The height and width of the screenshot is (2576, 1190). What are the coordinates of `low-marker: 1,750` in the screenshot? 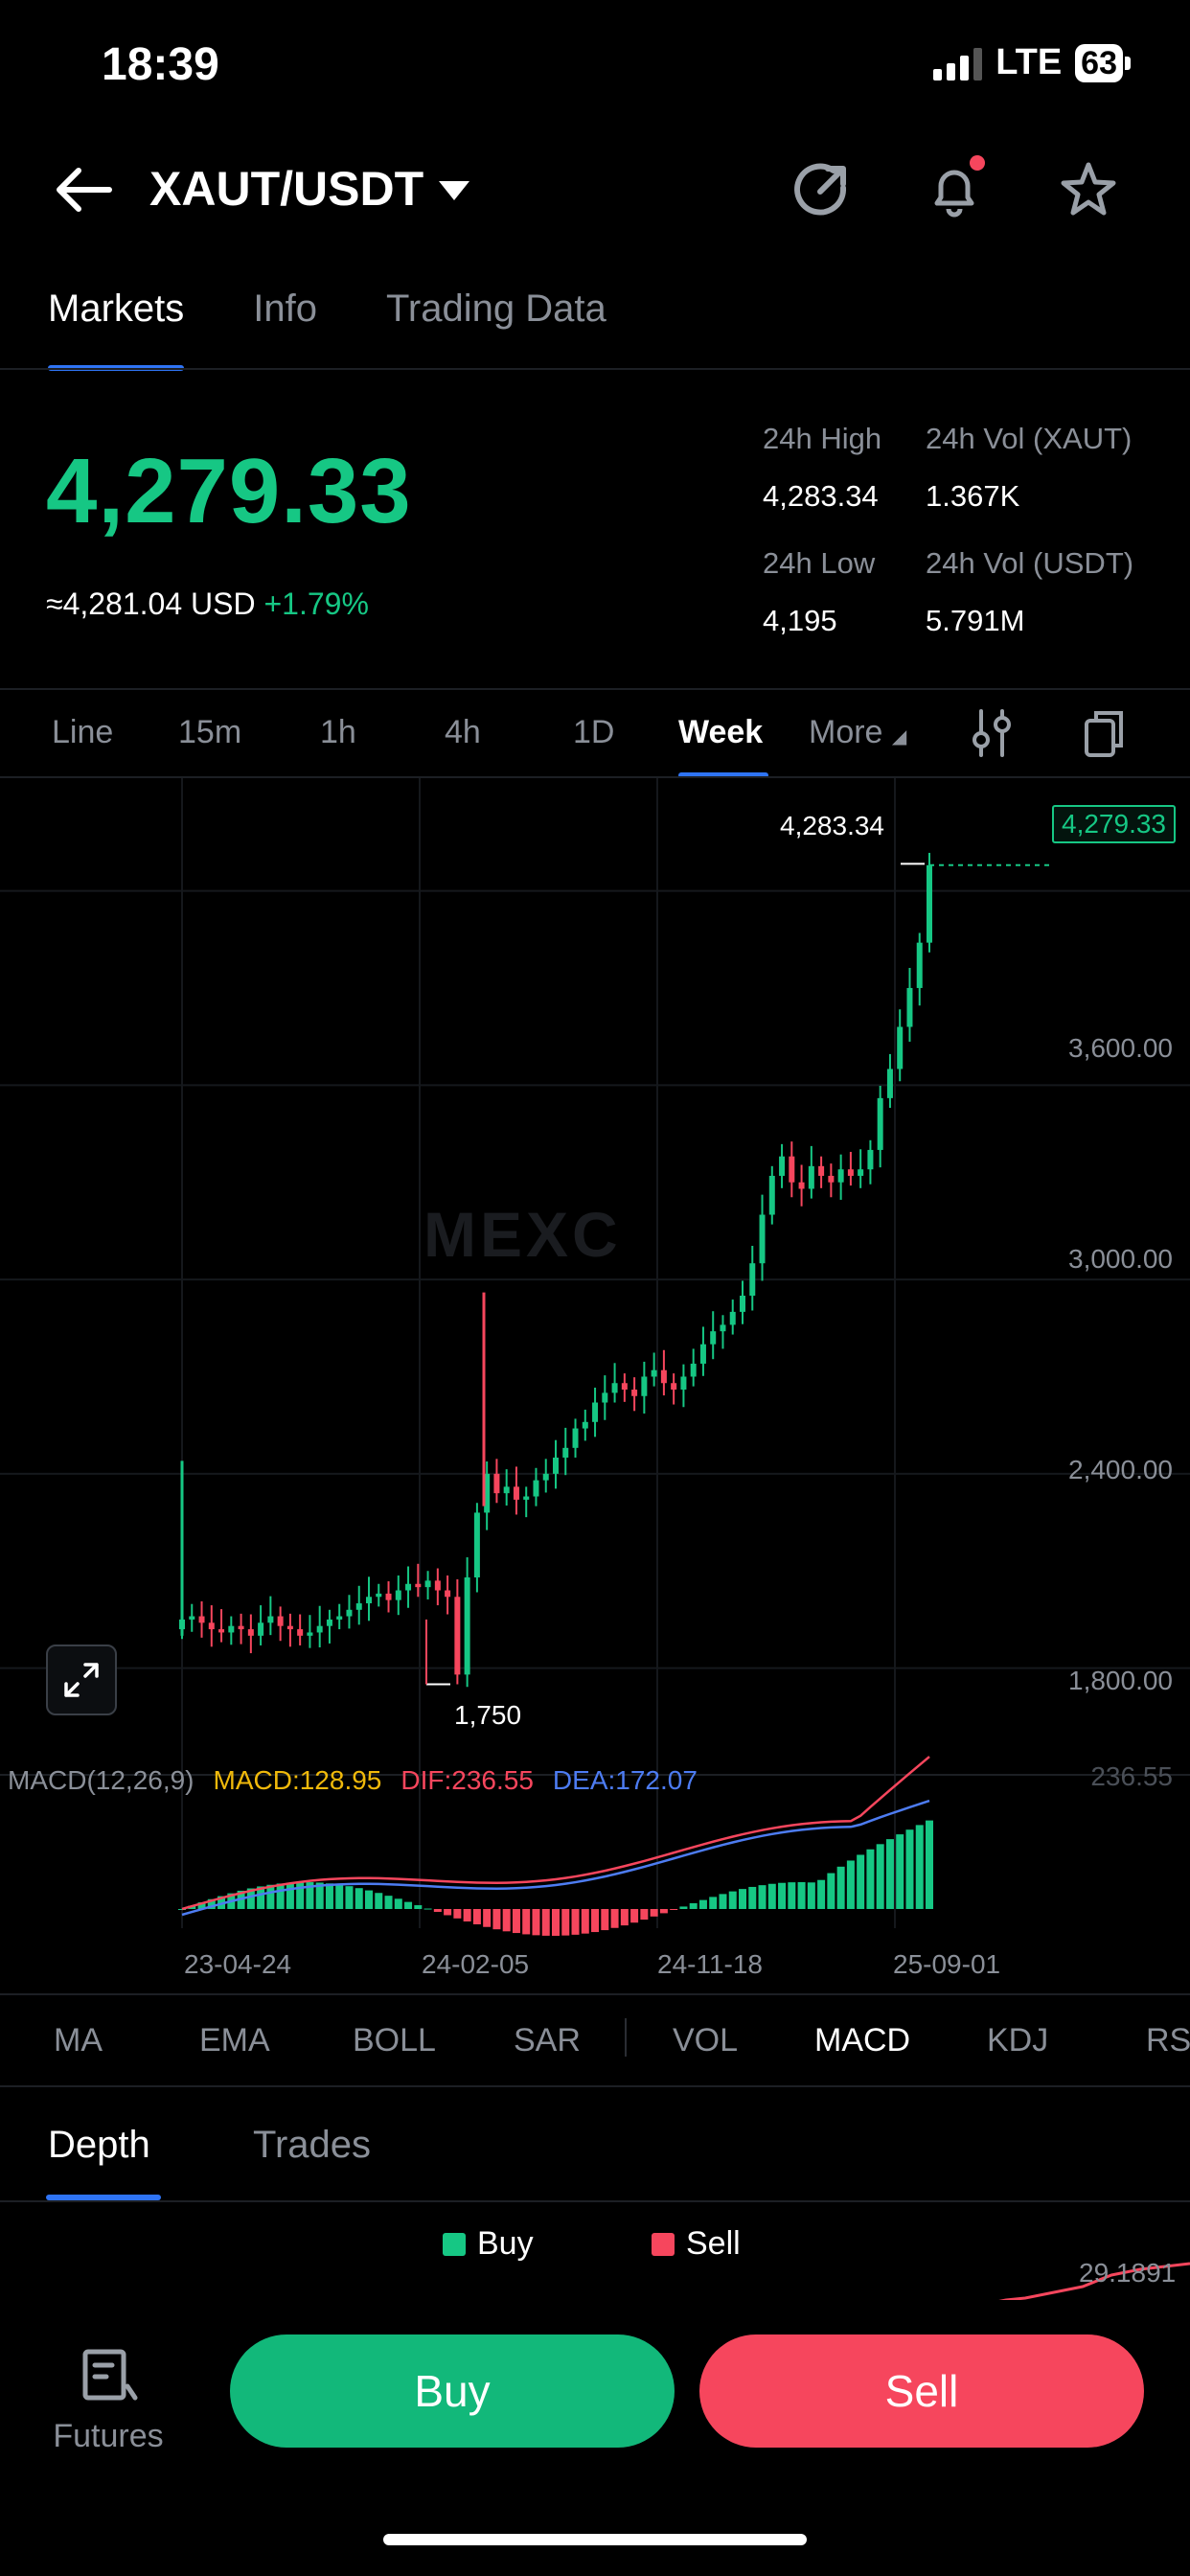 It's located at (488, 1715).